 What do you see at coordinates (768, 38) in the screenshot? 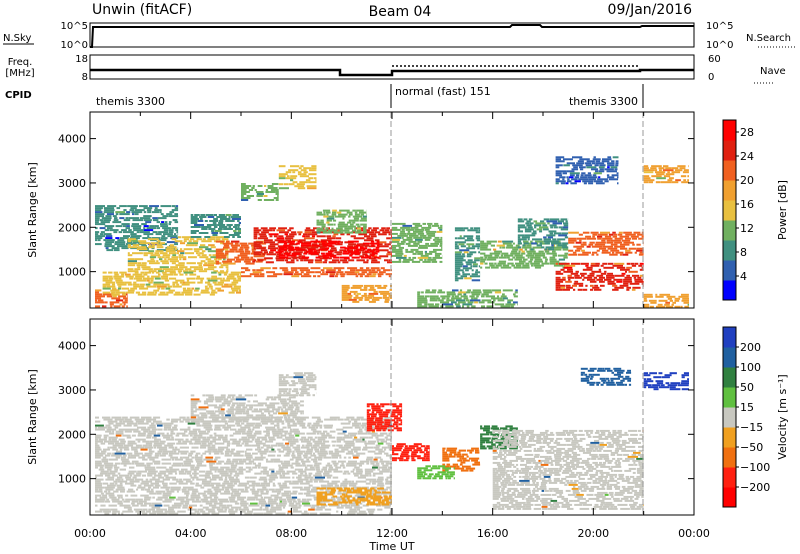
I see `nsearch-label: N.Search` at bounding box center [768, 38].